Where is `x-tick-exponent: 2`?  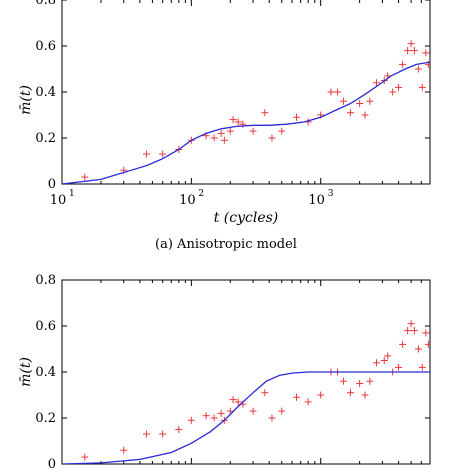
x-tick-exponent: 2 is located at coordinates (201, 194).